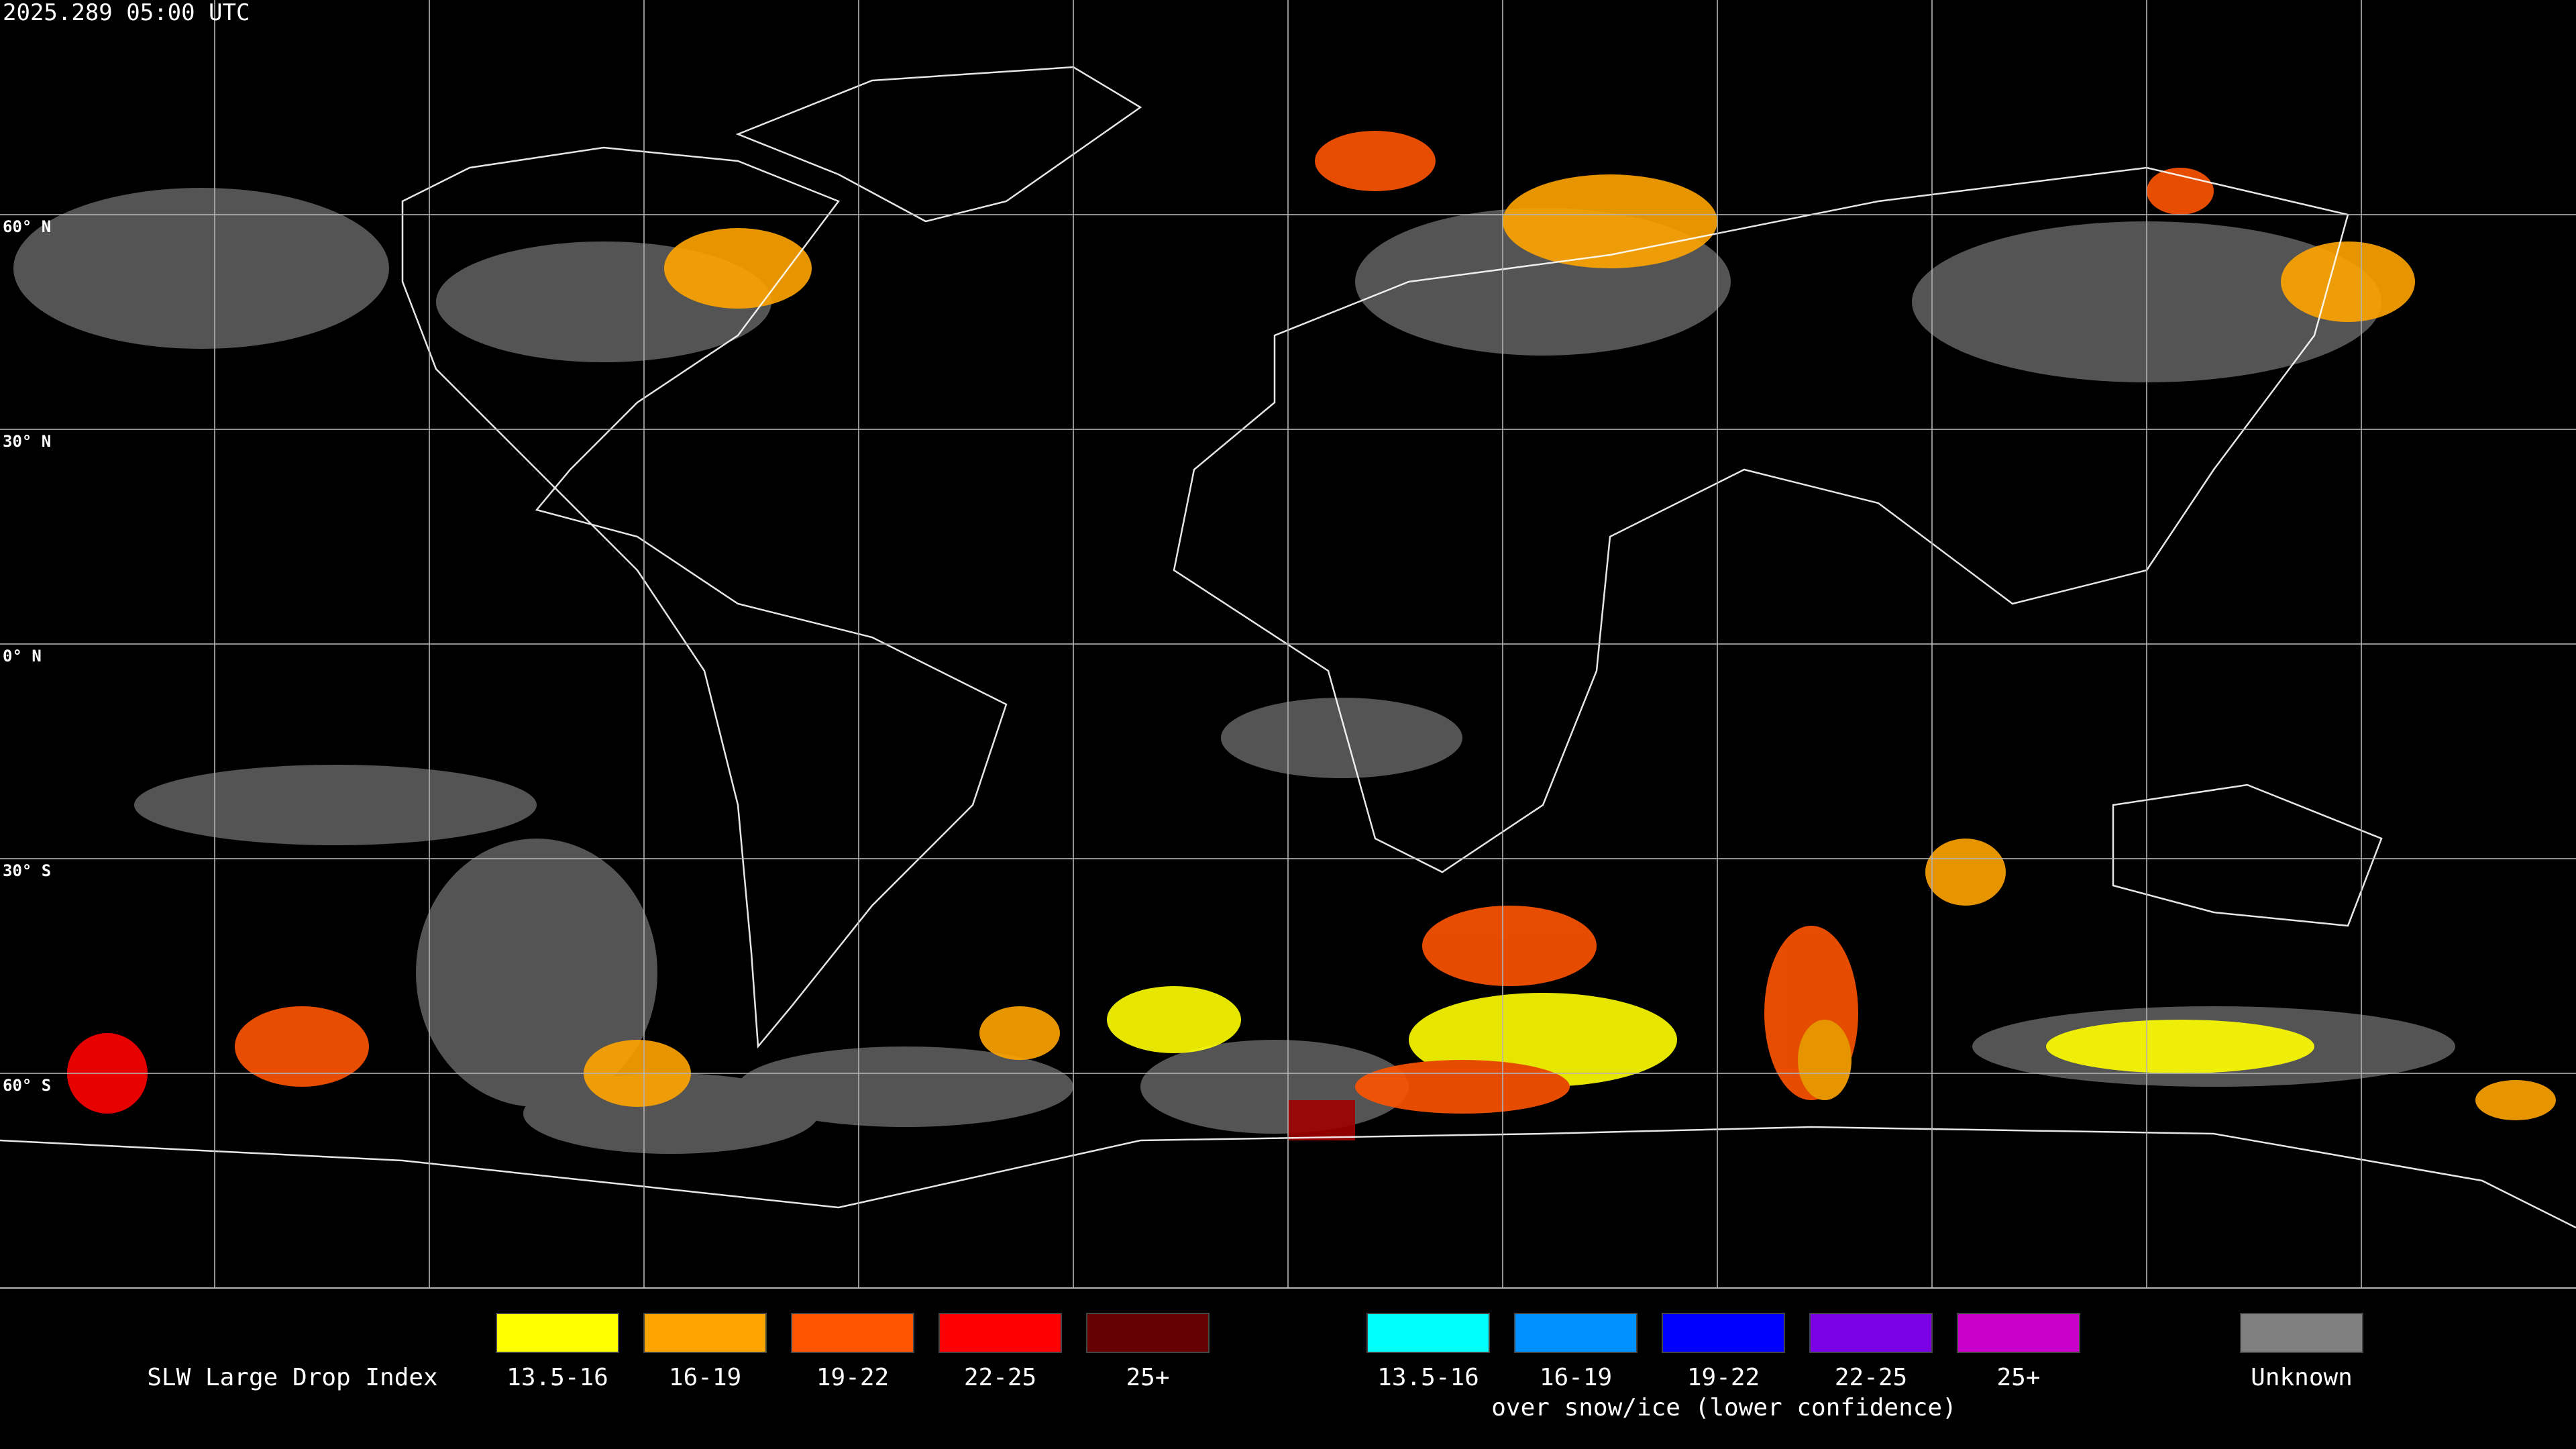 This screenshot has width=2576, height=1449. Describe the element at coordinates (27, 441) in the screenshot. I see `latitude-label: 30° N` at that location.